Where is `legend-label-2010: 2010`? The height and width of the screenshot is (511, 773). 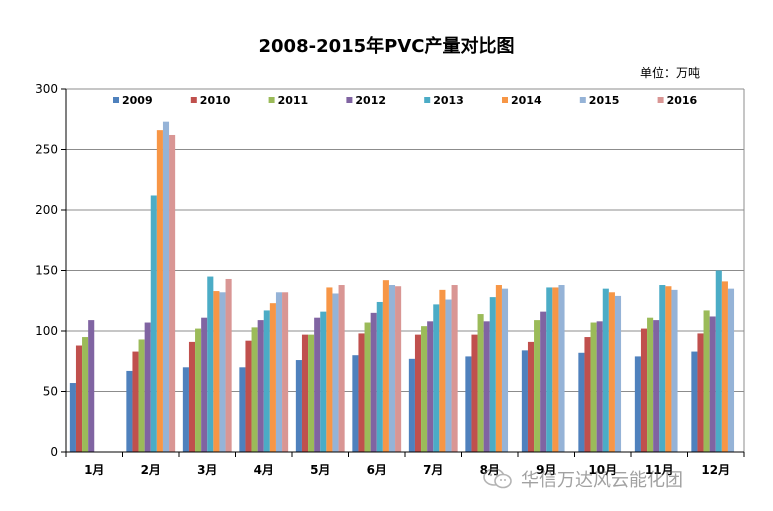
legend-label-2010: 2010 is located at coordinates (215, 100).